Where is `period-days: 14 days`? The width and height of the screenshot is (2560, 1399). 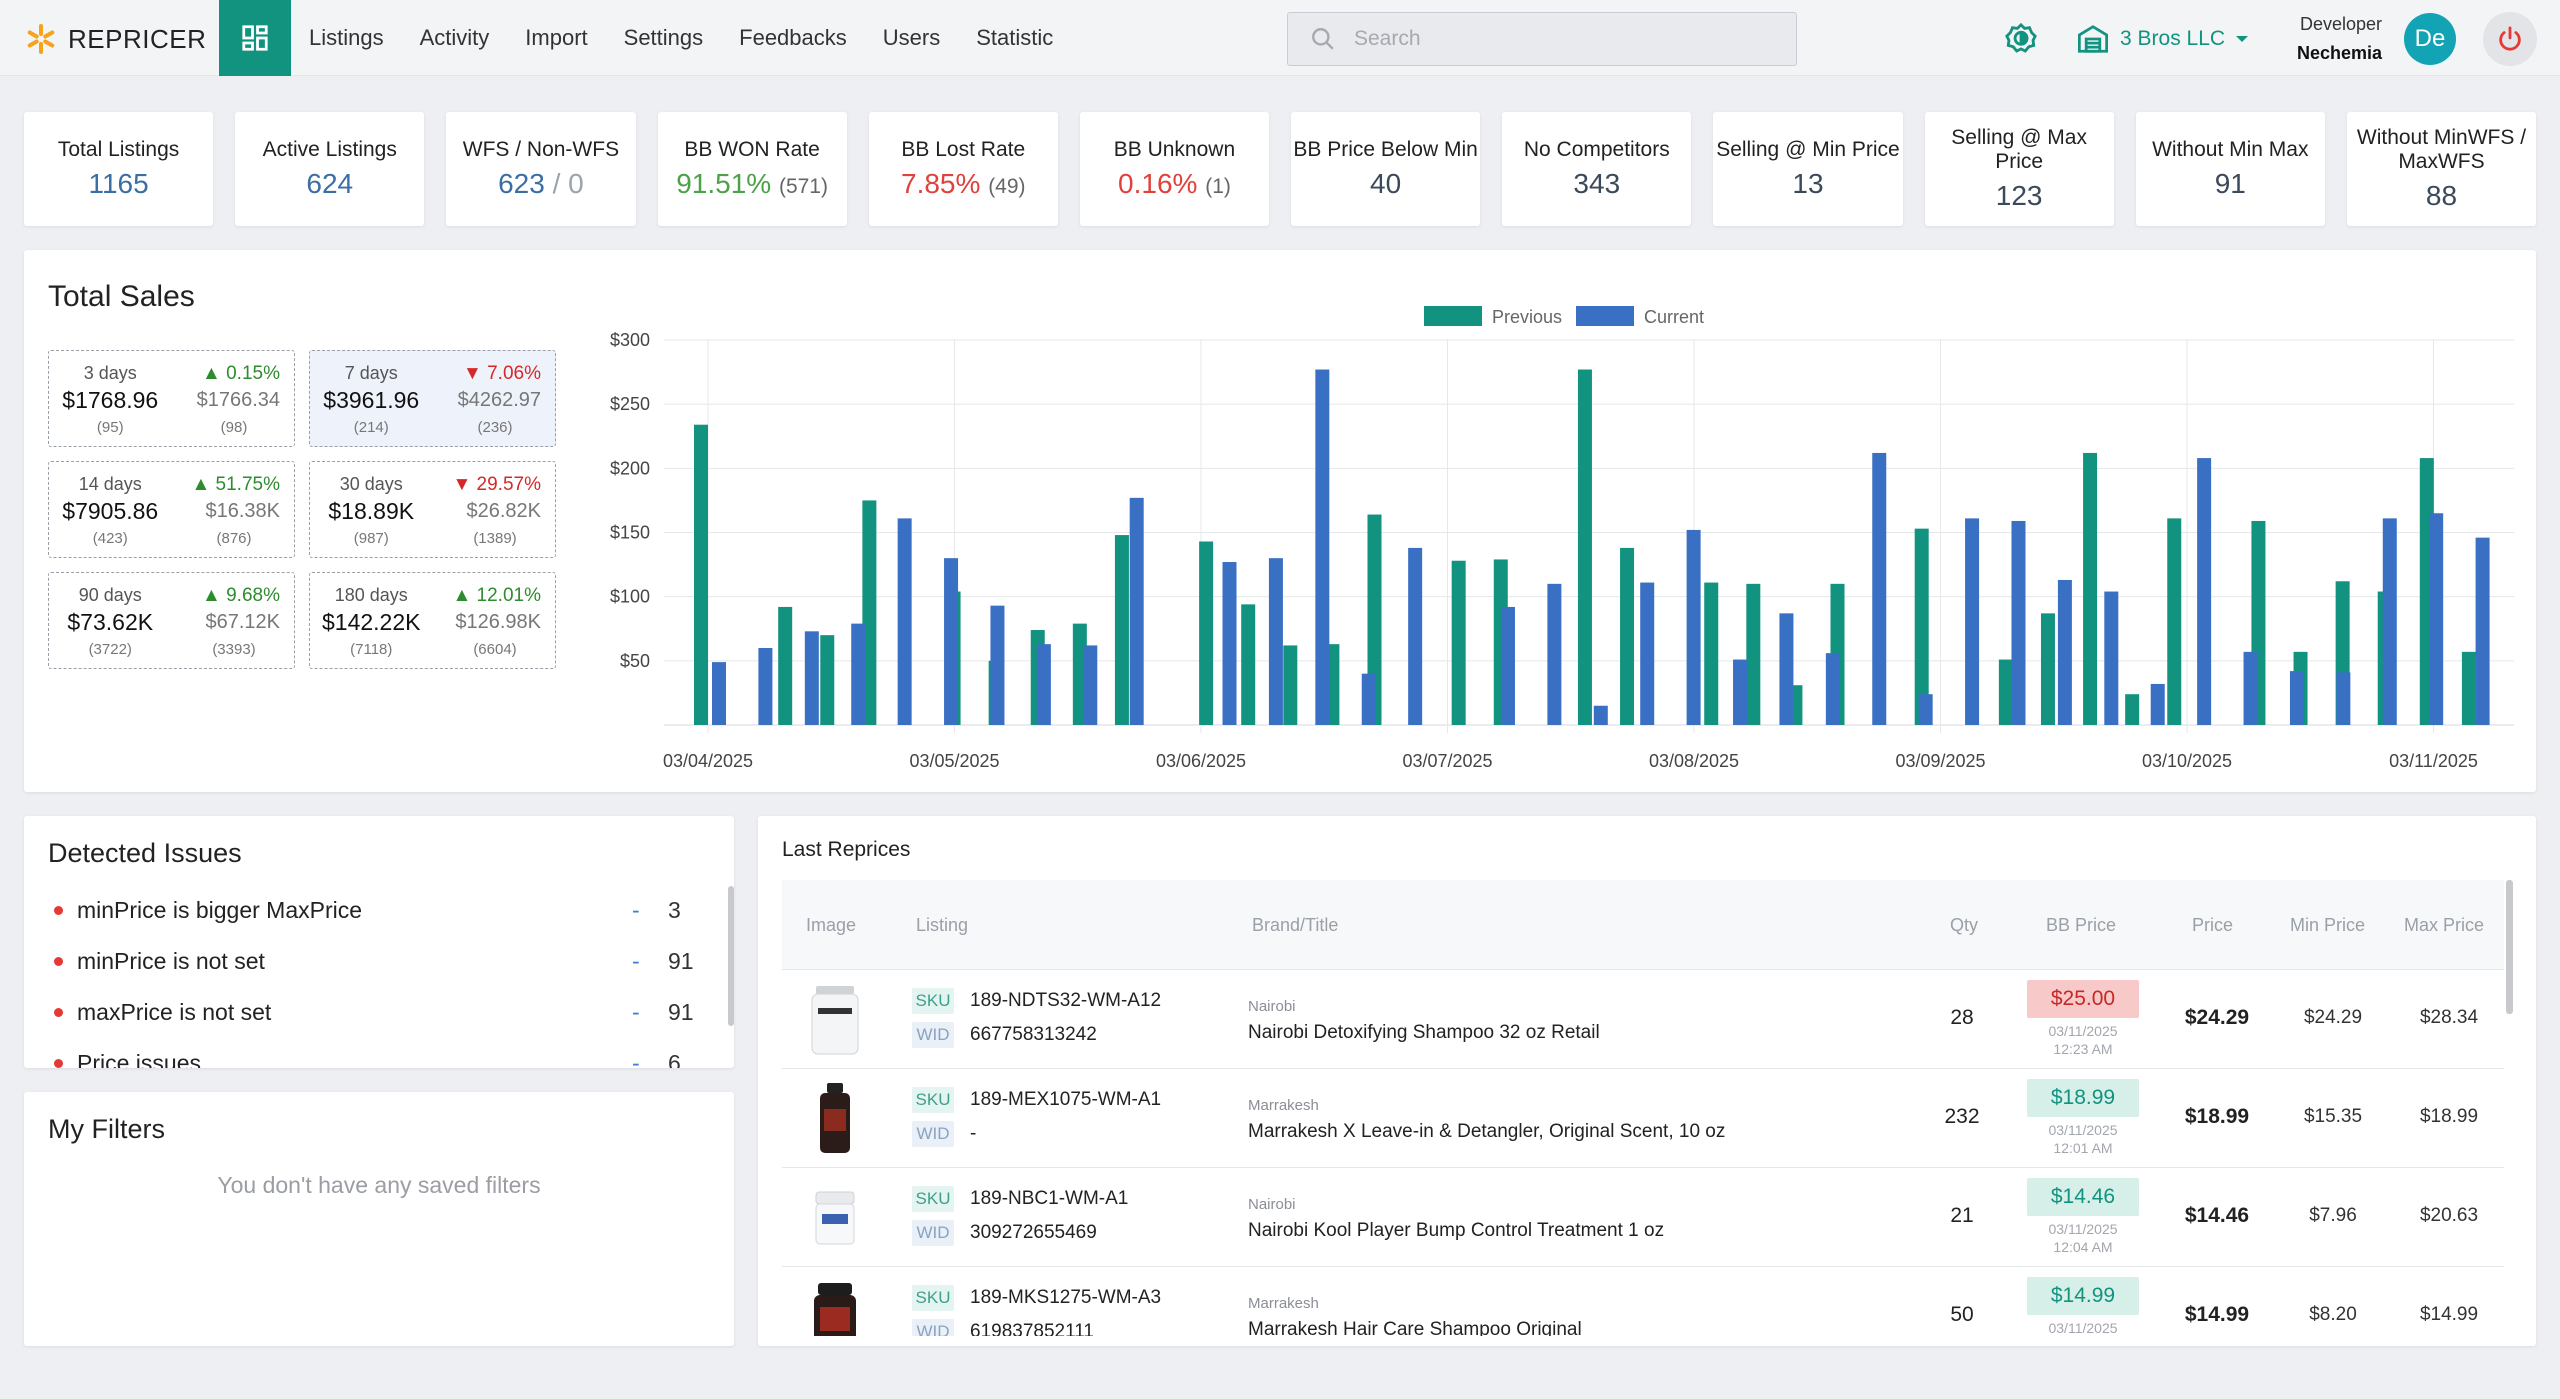 period-days: 14 days is located at coordinates (110, 484).